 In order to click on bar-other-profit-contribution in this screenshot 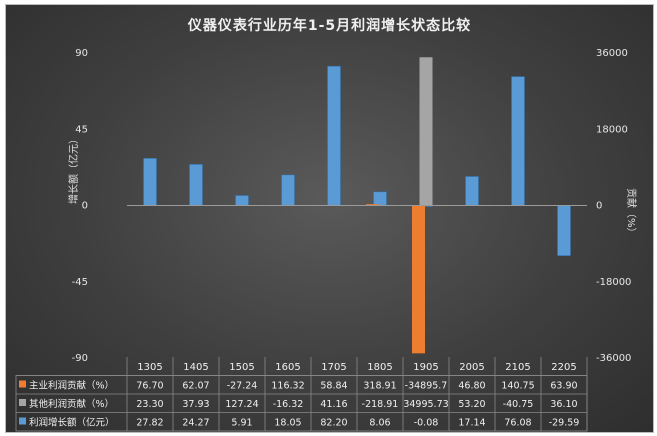, I will do `click(426, 131)`.